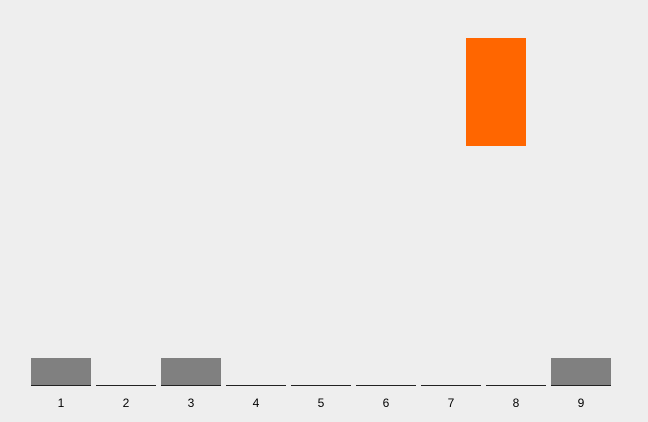 This screenshot has height=422, width=648. Describe the element at coordinates (496, 92) in the screenshot. I see `falling-block` at that location.